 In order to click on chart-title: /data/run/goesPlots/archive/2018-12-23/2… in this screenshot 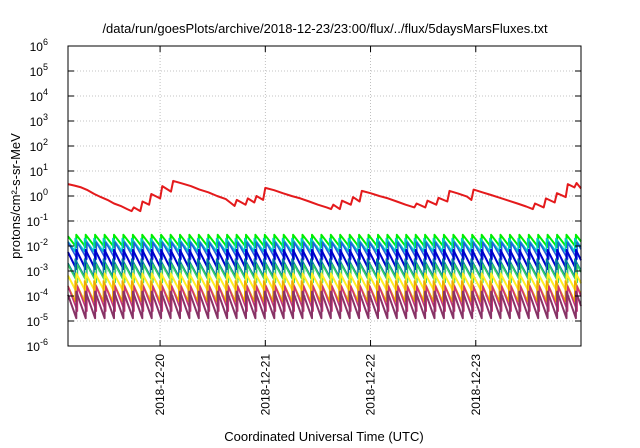, I will do `click(325, 28)`.